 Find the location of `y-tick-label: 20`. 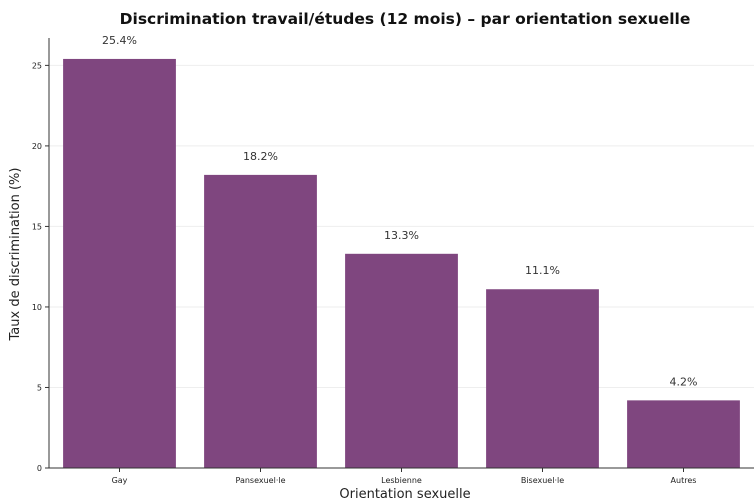

y-tick-label: 20 is located at coordinates (37, 146).